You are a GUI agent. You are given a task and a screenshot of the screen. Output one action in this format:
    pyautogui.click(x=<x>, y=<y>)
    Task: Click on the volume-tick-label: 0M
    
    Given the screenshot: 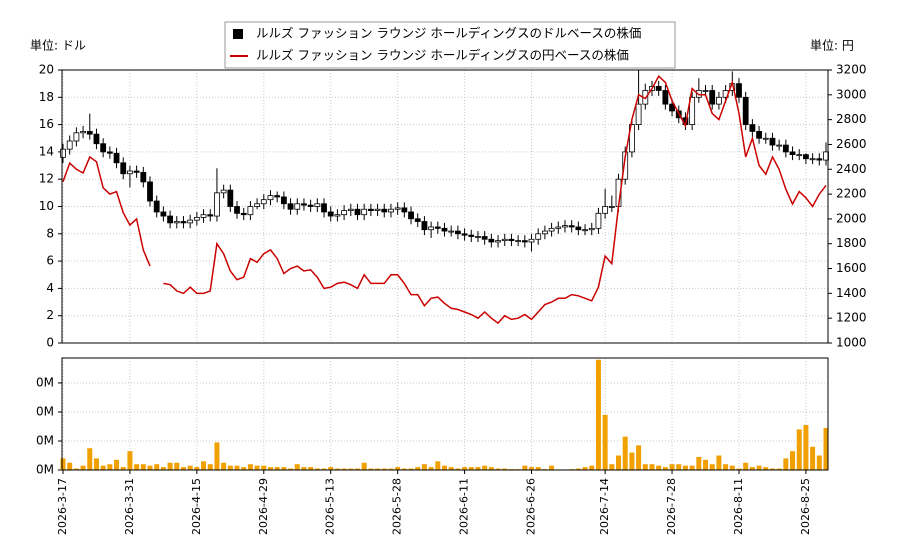 What is the action you would take?
    pyautogui.click(x=45, y=470)
    